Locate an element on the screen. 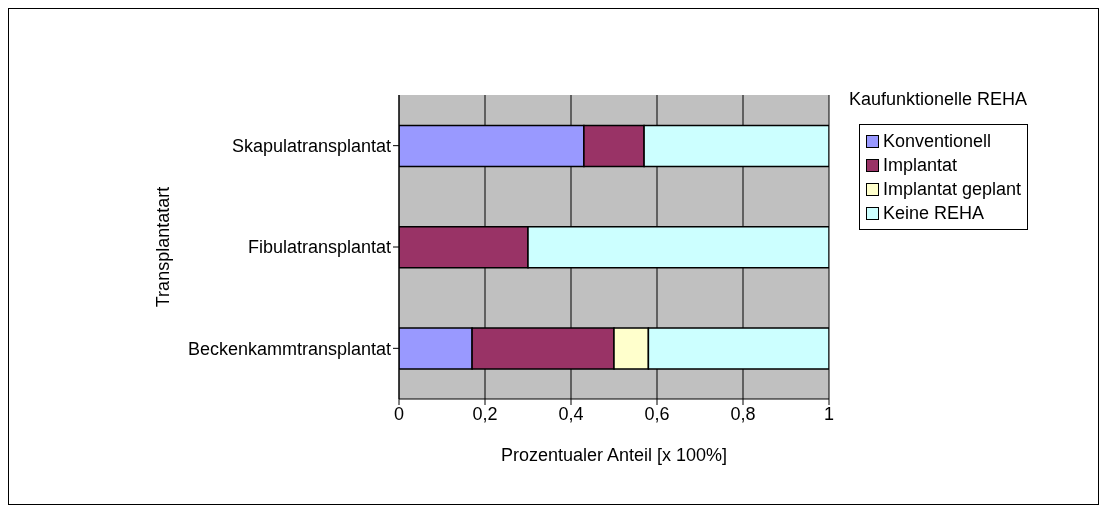  legend-label: Implantat geplant is located at coordinates (952, 189).